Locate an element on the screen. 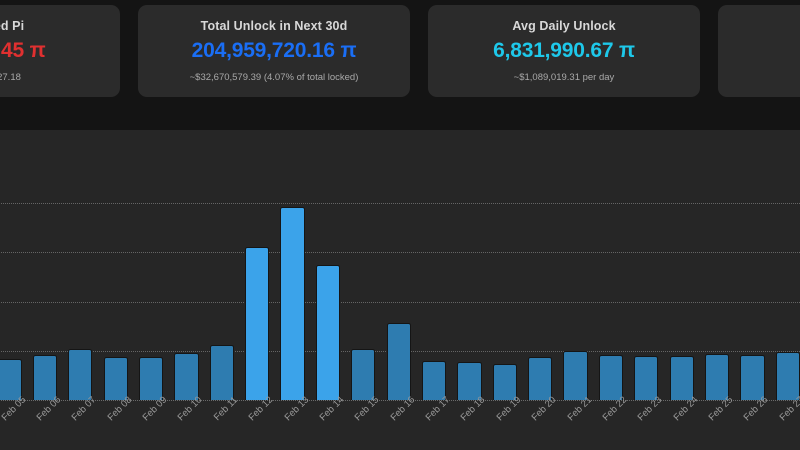 The image size is (800, 450). stat-card-value: 94.45 π is located at coordinates (23, 51).